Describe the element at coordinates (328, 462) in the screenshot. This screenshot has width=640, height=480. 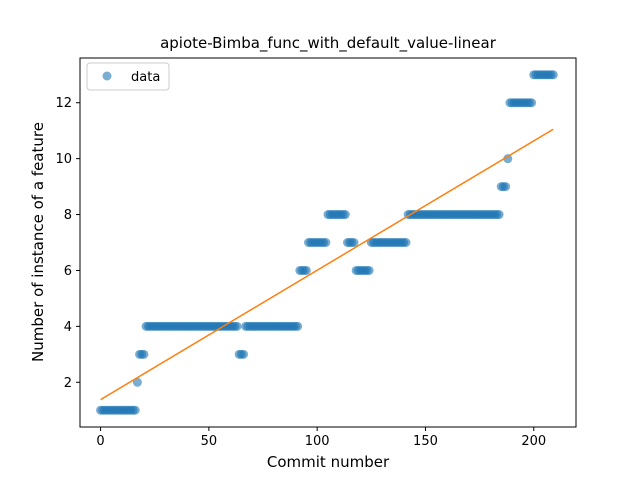
I see `x-axis-label: Commit number` at that location.